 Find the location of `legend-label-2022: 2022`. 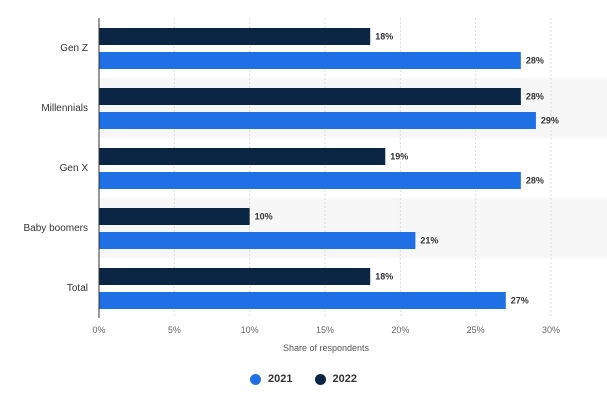

legend-label-2022: 2022 is located at coordinates (344, 379).